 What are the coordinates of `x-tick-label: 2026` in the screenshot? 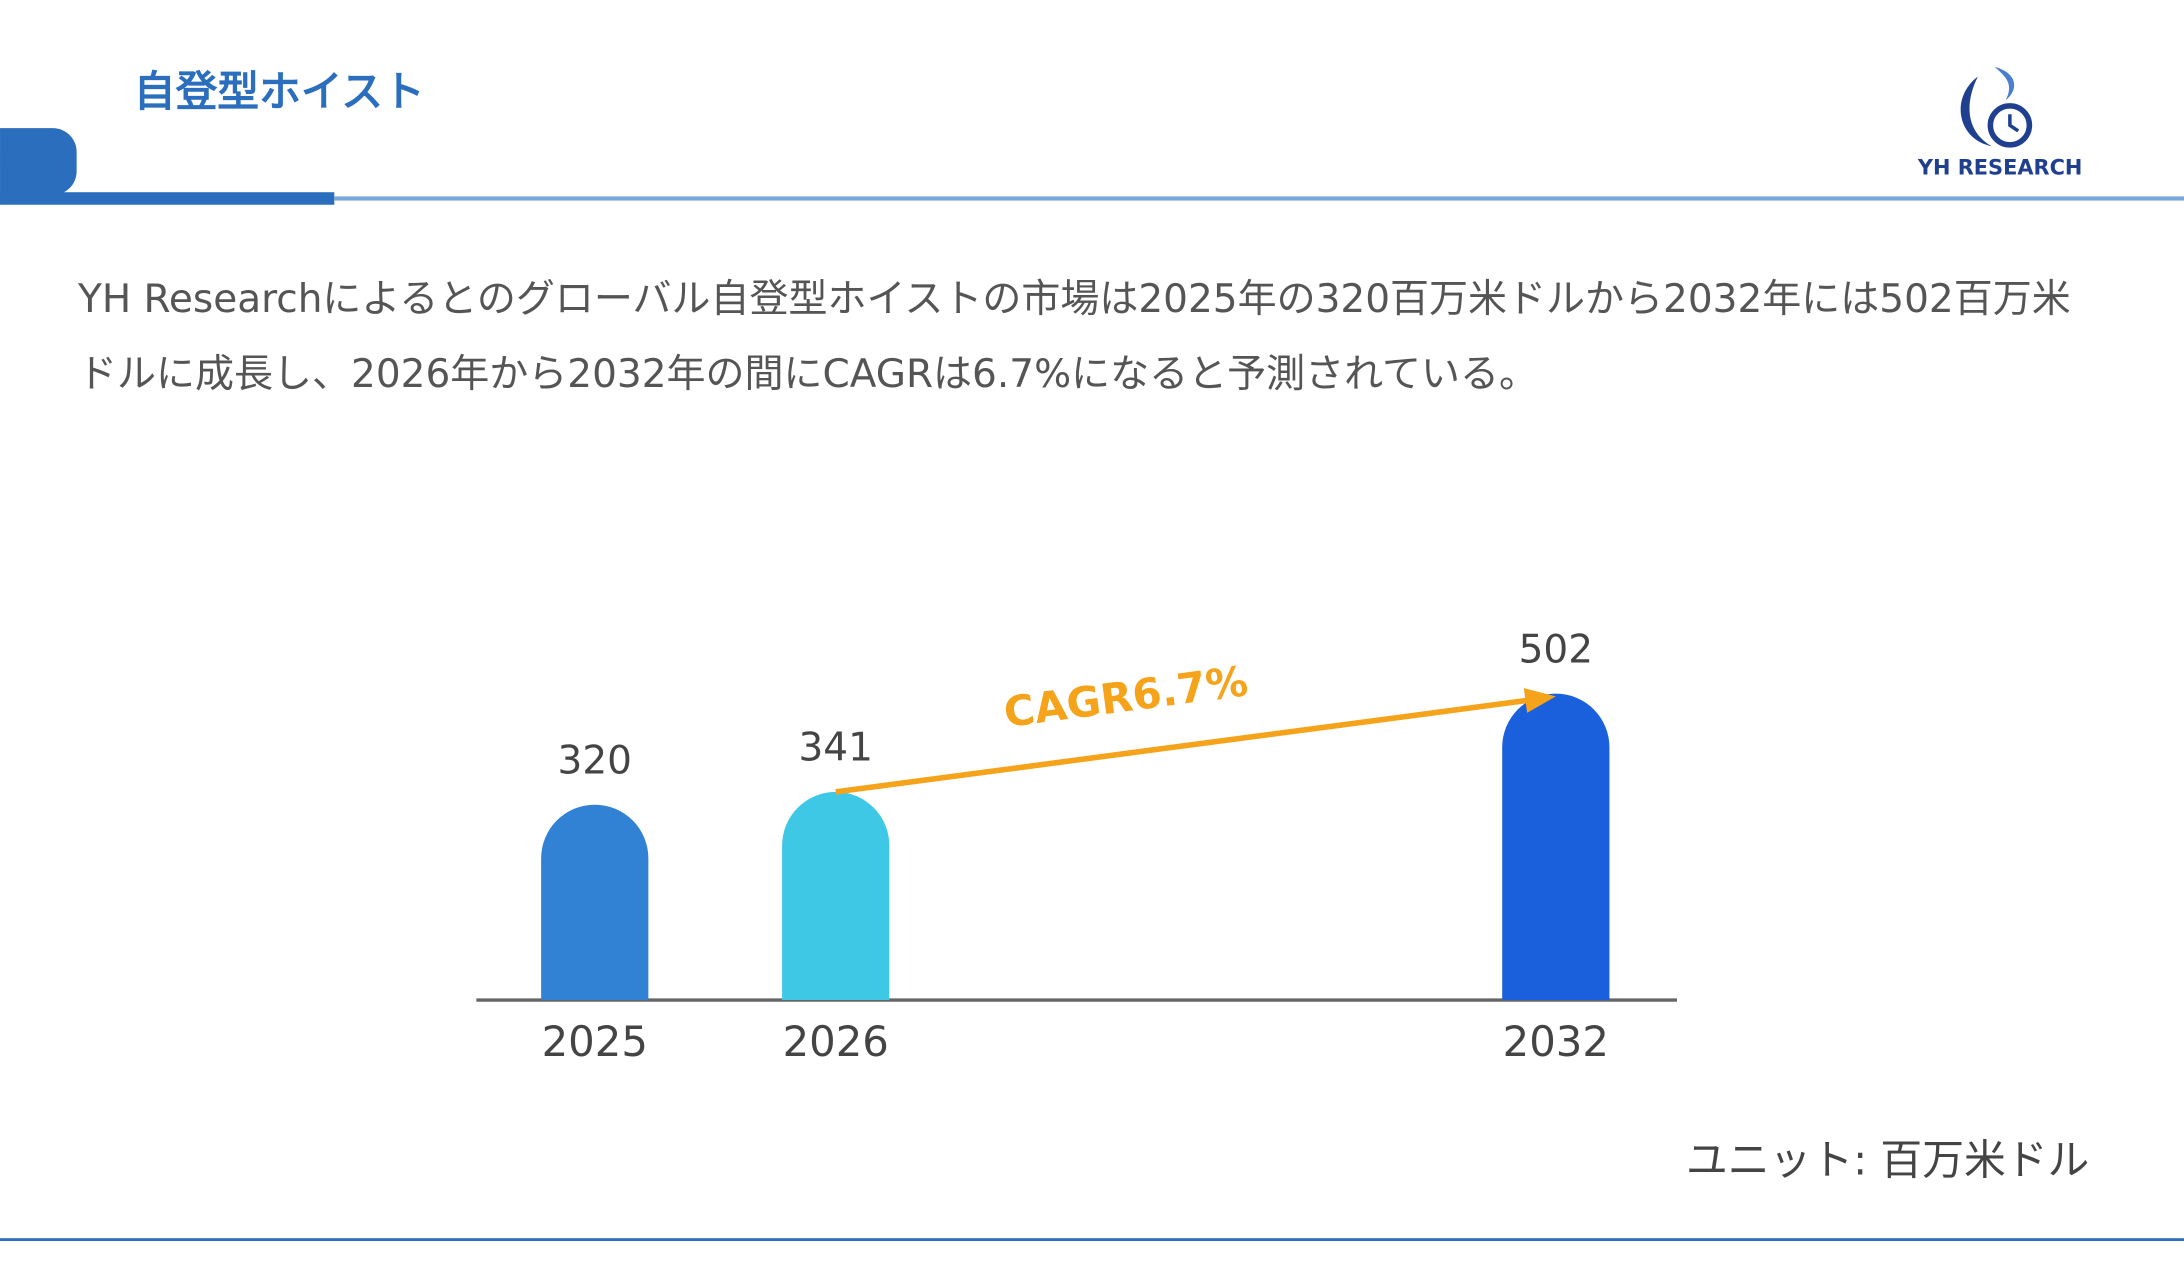 It's located at (836, 1041).